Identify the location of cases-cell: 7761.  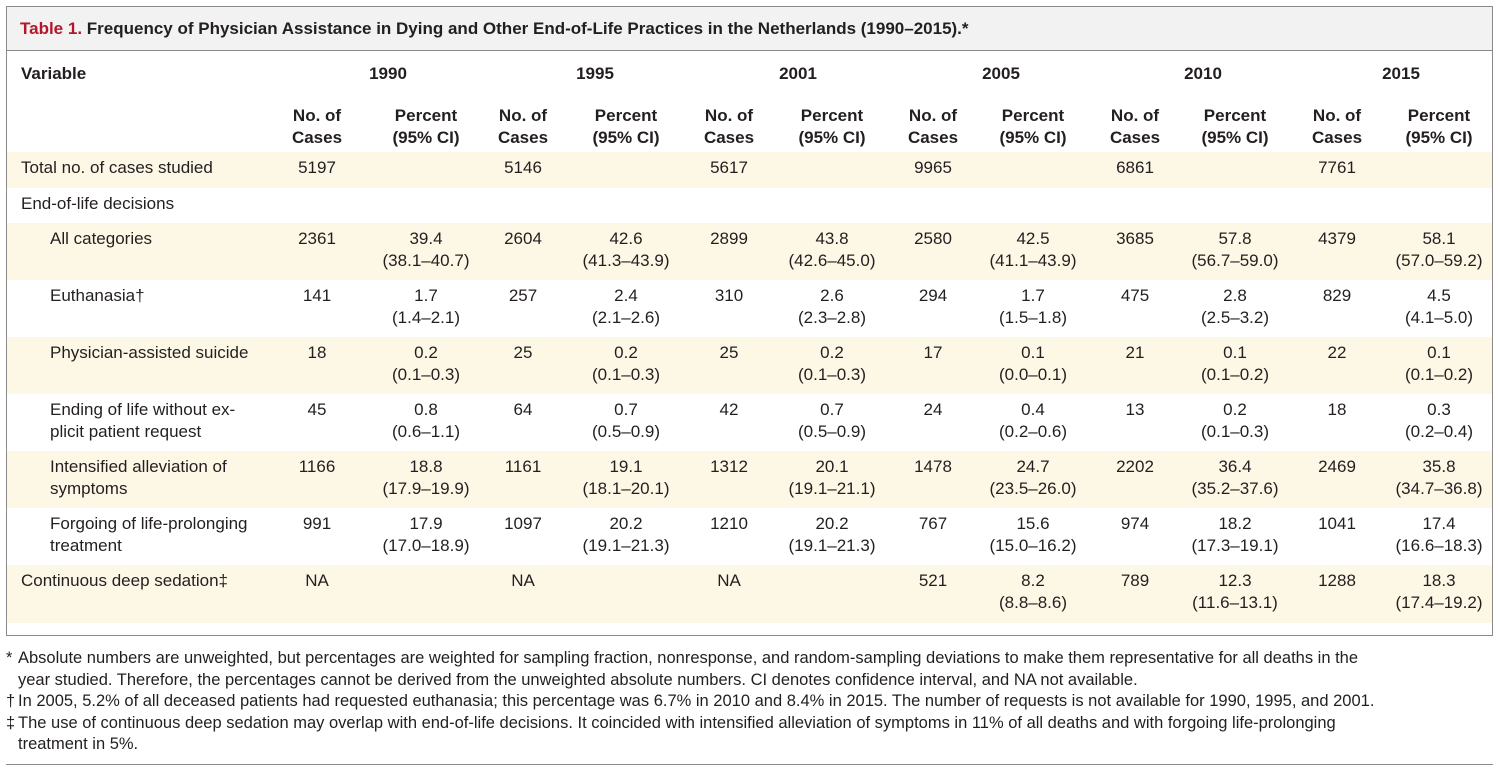
(1337, 167).